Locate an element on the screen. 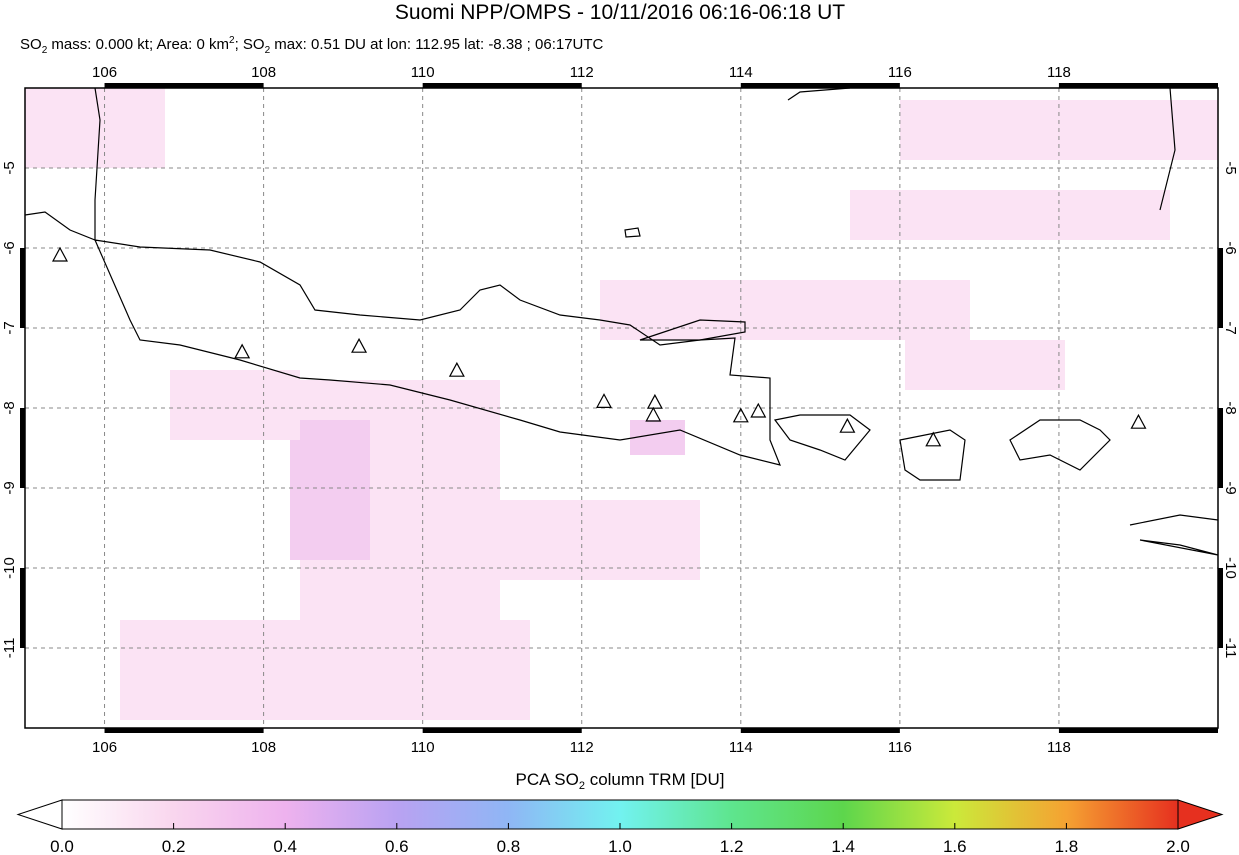  colorbar-tick-label: 0.4 is located at coordinates (285, 846).